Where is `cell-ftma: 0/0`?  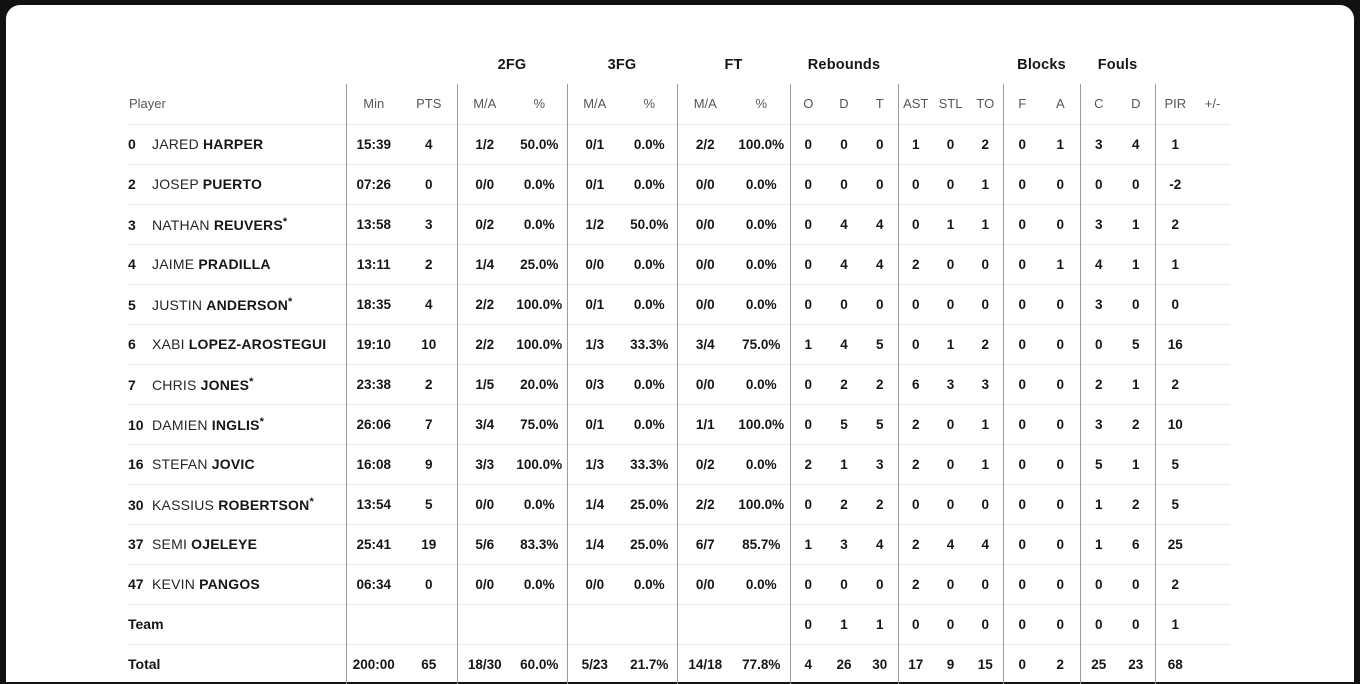
cell-ftma: 0/0 is located at coordinates (704, 223).